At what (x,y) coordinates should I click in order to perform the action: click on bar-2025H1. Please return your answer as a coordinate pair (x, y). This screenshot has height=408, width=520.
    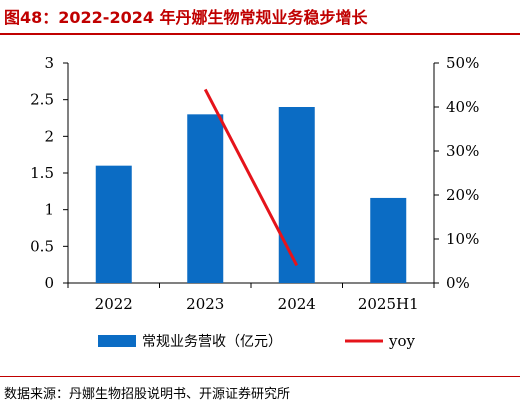
    Looking at the image, I should click on (388, 240).